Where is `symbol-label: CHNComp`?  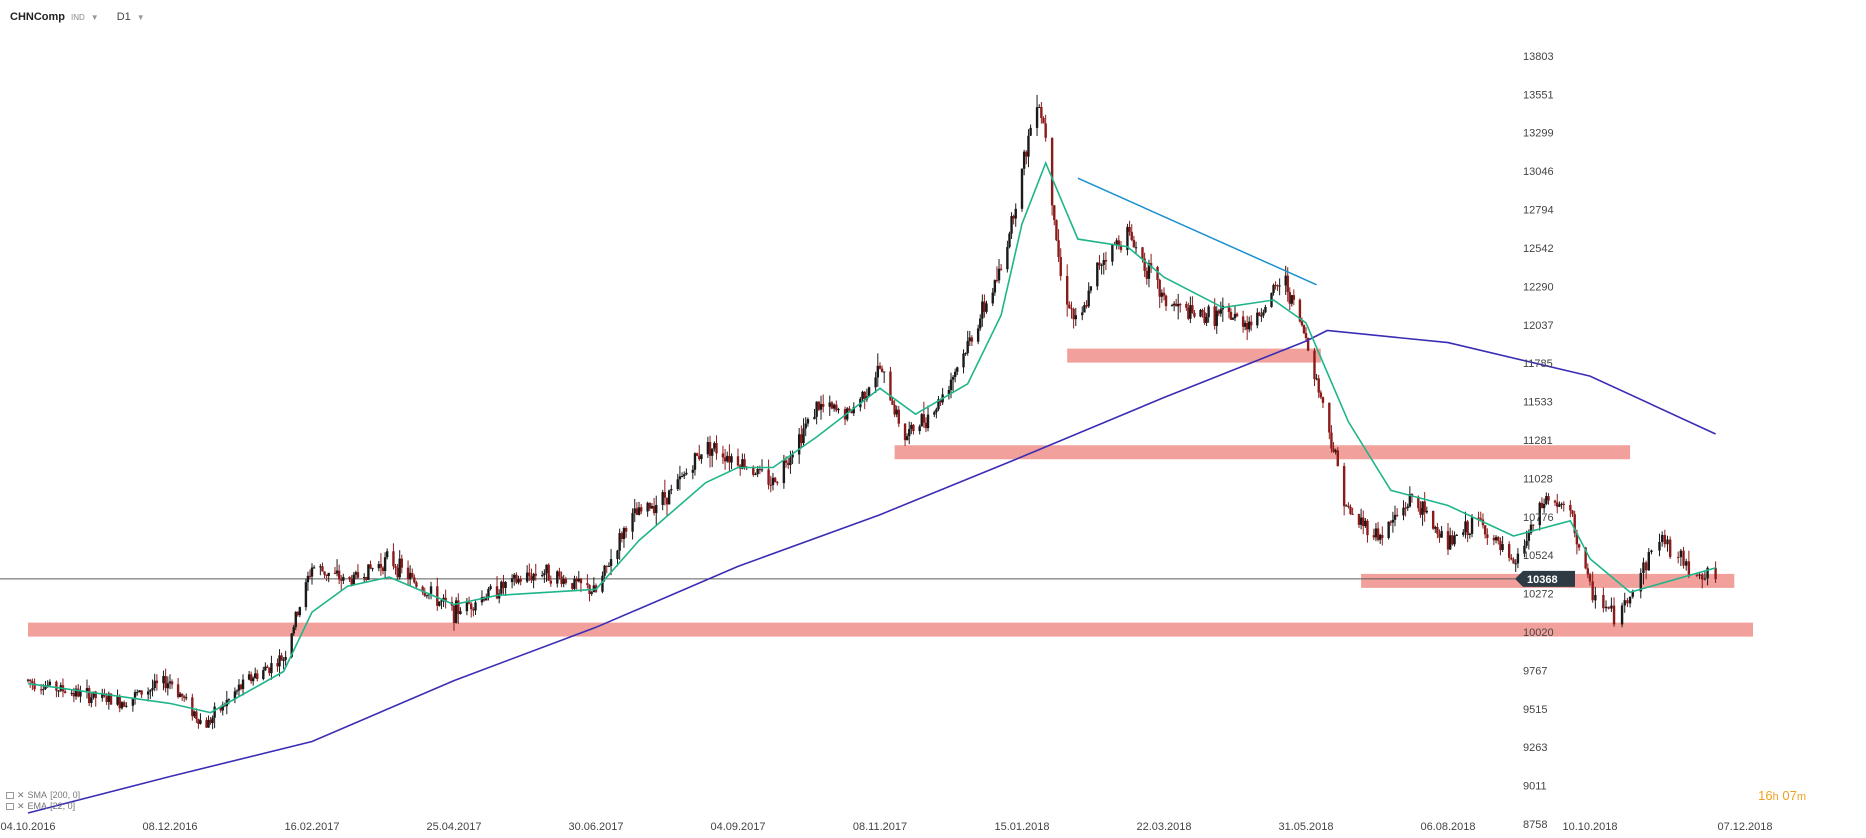
symbol-label: CHNComp is located at coordinates (37, 17).